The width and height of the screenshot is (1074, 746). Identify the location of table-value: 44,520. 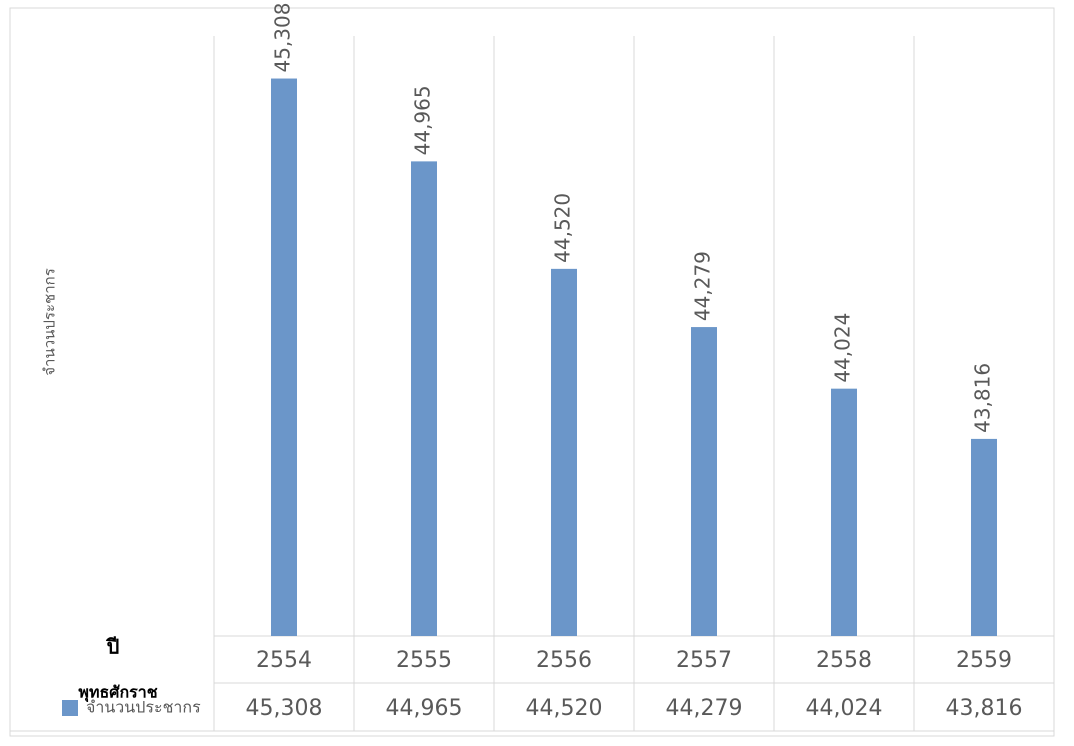
(564, 708).